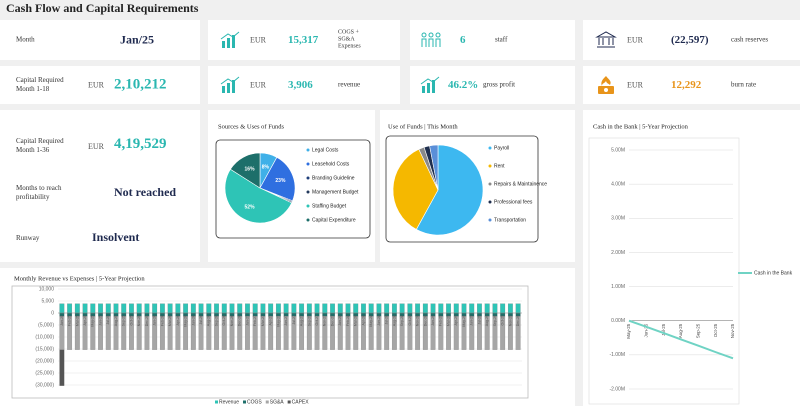 The height and width of the screenshot is (406, 800). I want to click on x-tick-label: Oct-26, so click(224, 320).